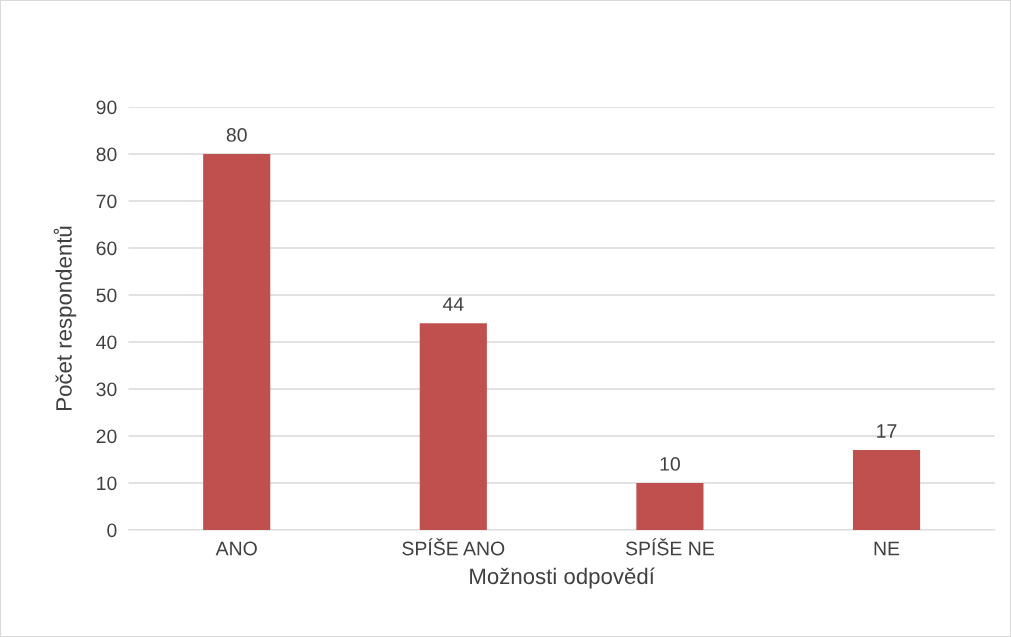  Describe the element at coordinates (562, 578) in the screenshot. I see `x-axis-title: Možnosti odpovědí` at that location.